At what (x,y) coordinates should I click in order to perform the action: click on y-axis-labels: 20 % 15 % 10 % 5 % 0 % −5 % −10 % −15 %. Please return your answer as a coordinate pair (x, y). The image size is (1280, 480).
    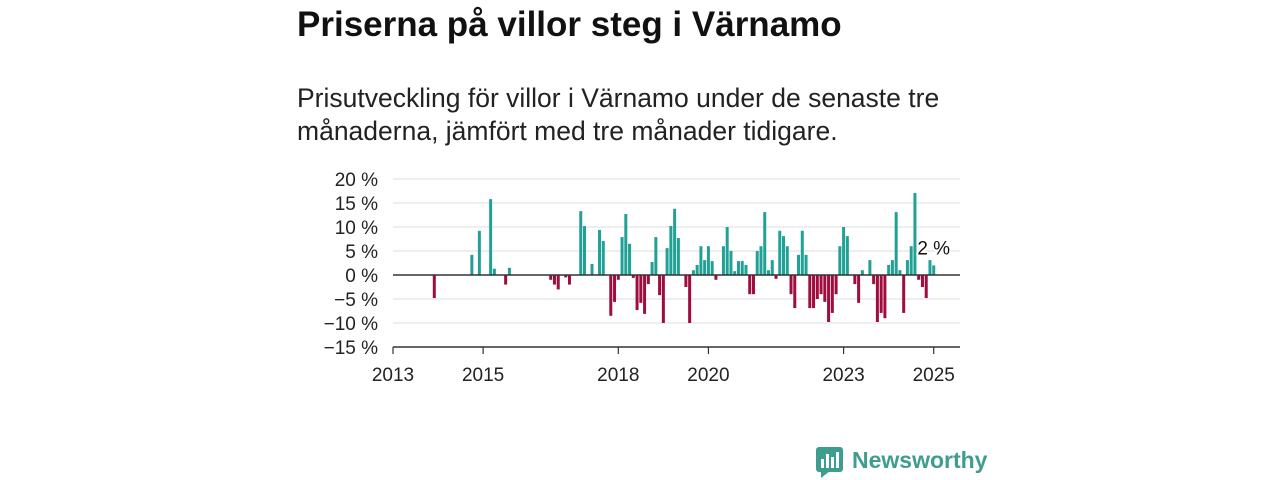
    Looking at the image, I should click on (351, 264).